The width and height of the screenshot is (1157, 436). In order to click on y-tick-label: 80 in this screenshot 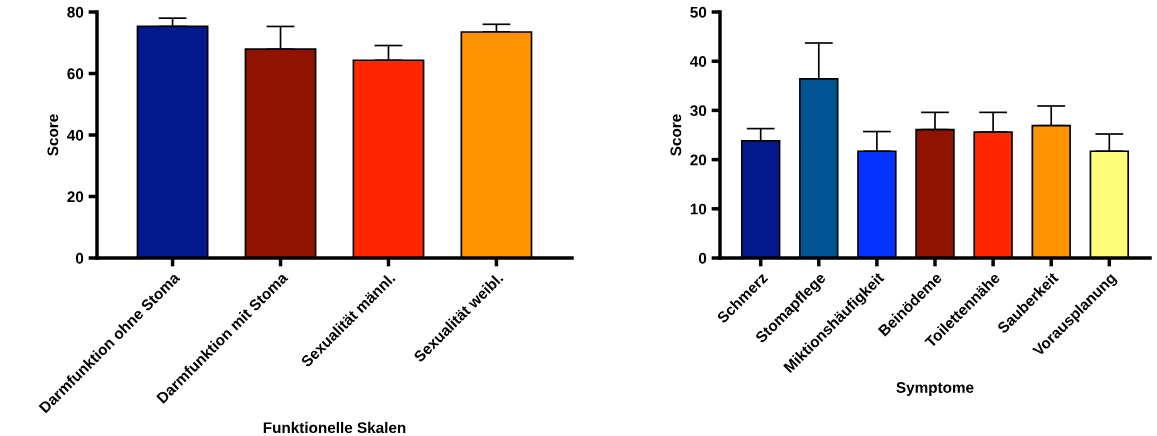, I will do `click(75, 12)`.